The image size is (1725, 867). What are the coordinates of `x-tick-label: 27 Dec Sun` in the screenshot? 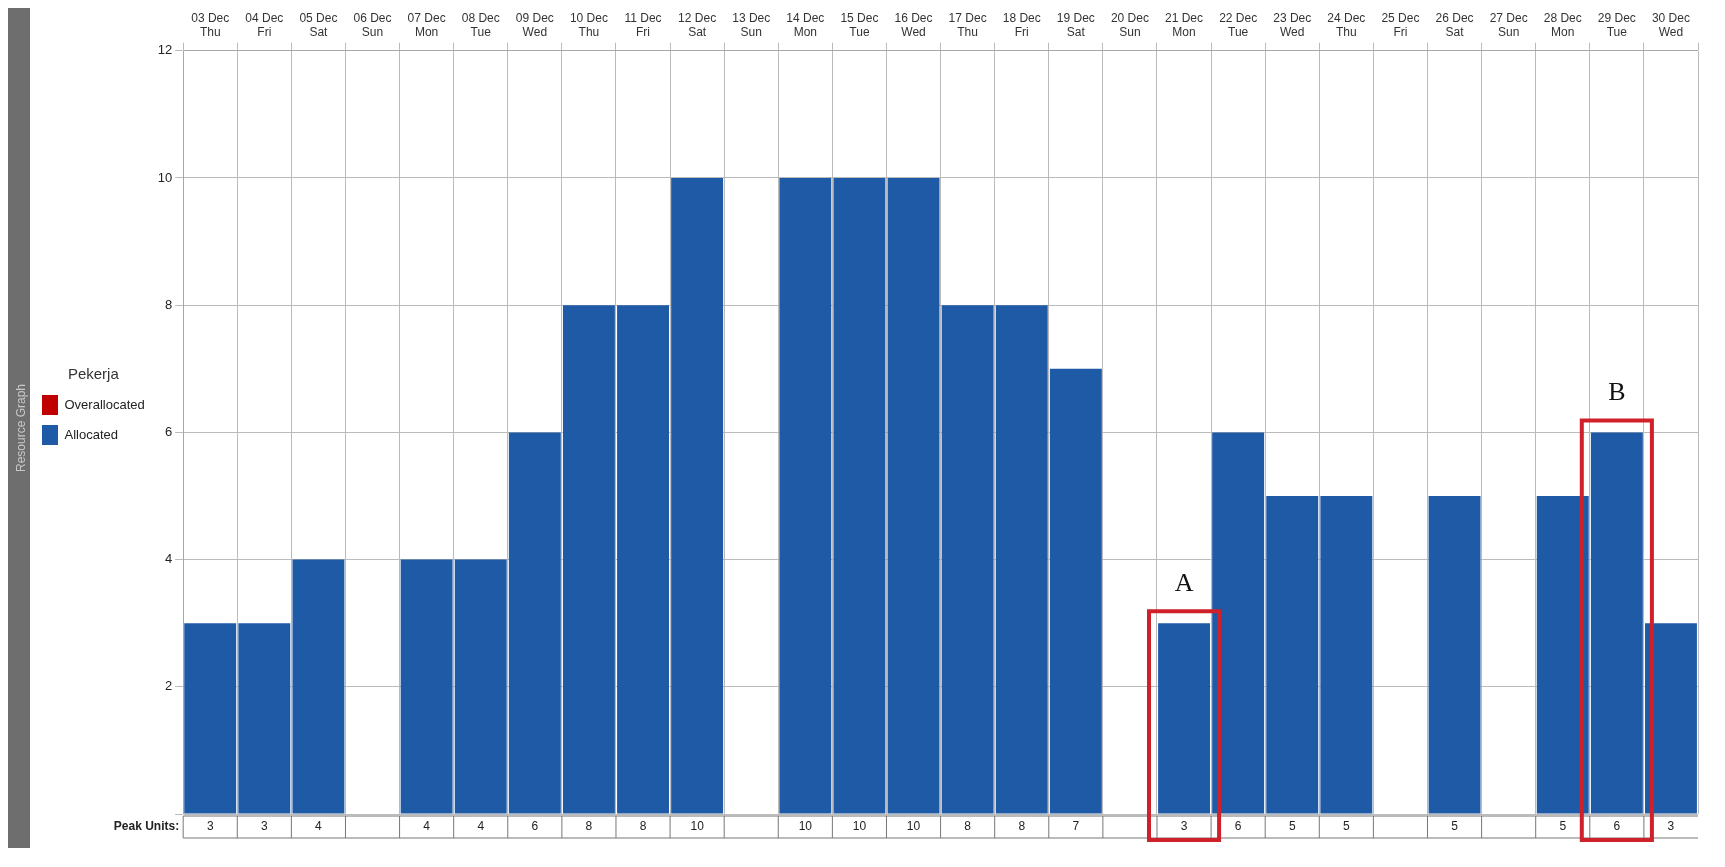 It's located at (1508, 24).